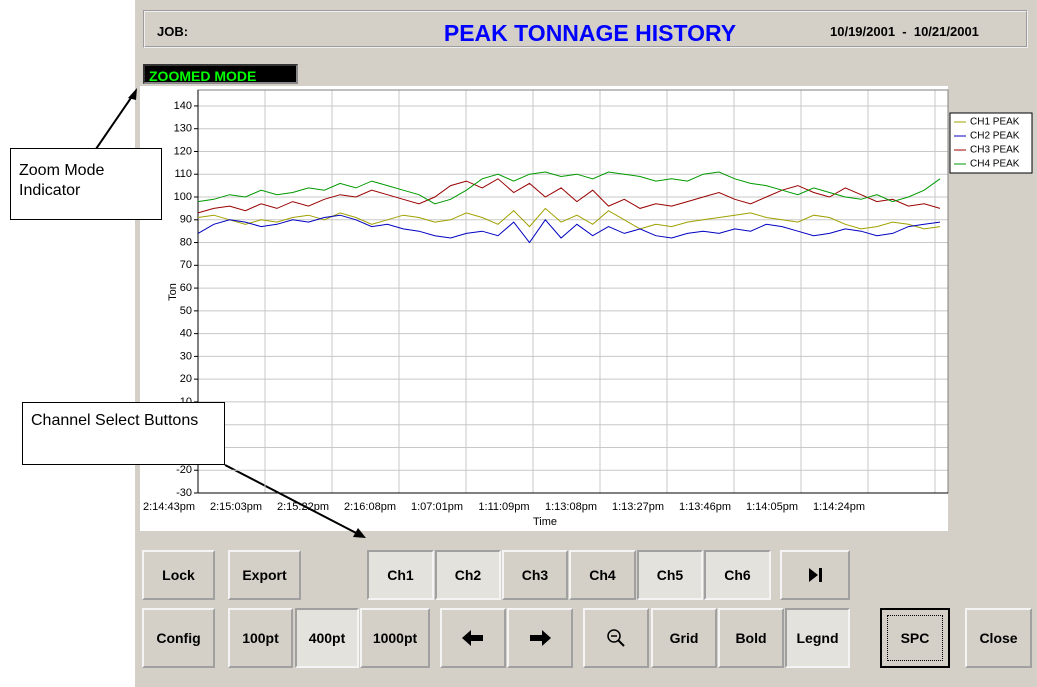 Image resolution: width=1037 pixels, height=687 pixels. What do you see at coordinates (503, 507) in the screenshot?
I see `x-tick-label: 1:11:09pm` at bounding box center [503, 507].